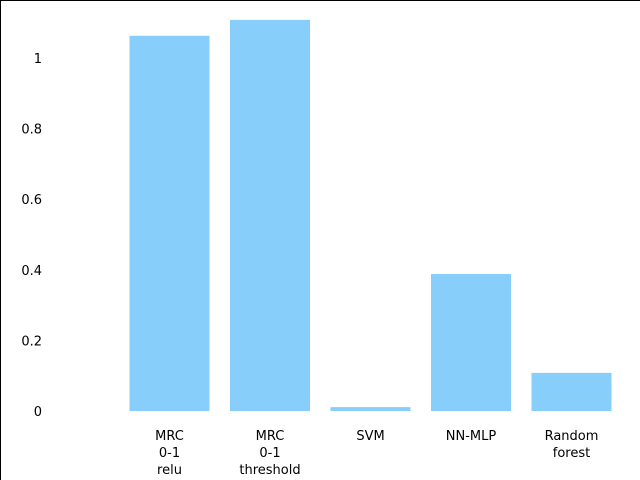  Describe the element at coordinates (31, 130) in the screenshot. I see `y-tick-label: 0.8` at that location.